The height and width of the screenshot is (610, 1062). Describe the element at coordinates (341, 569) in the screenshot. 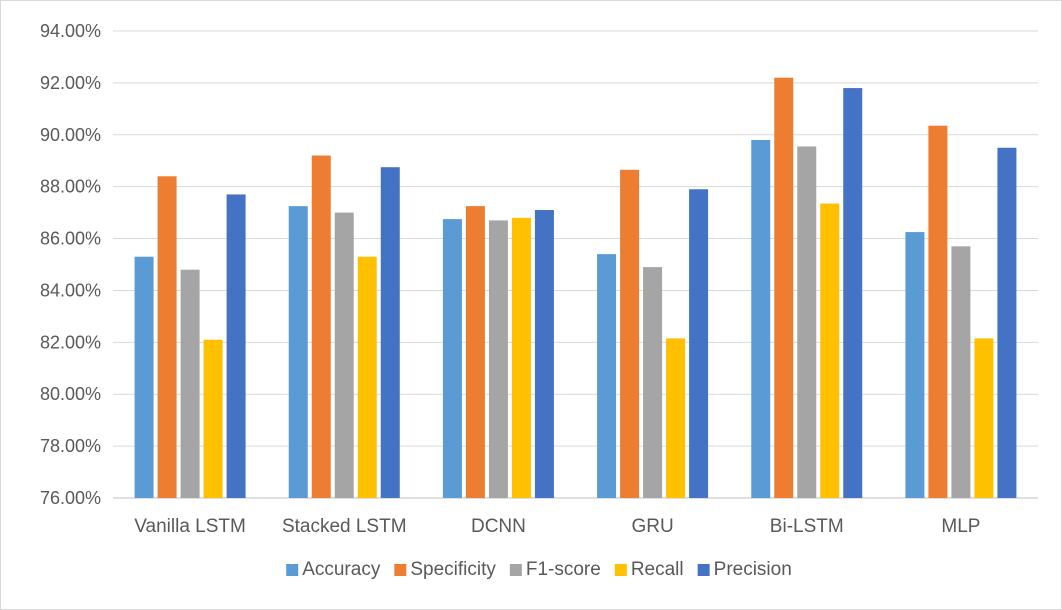

I see `legend-label: Accuracy` at that location.